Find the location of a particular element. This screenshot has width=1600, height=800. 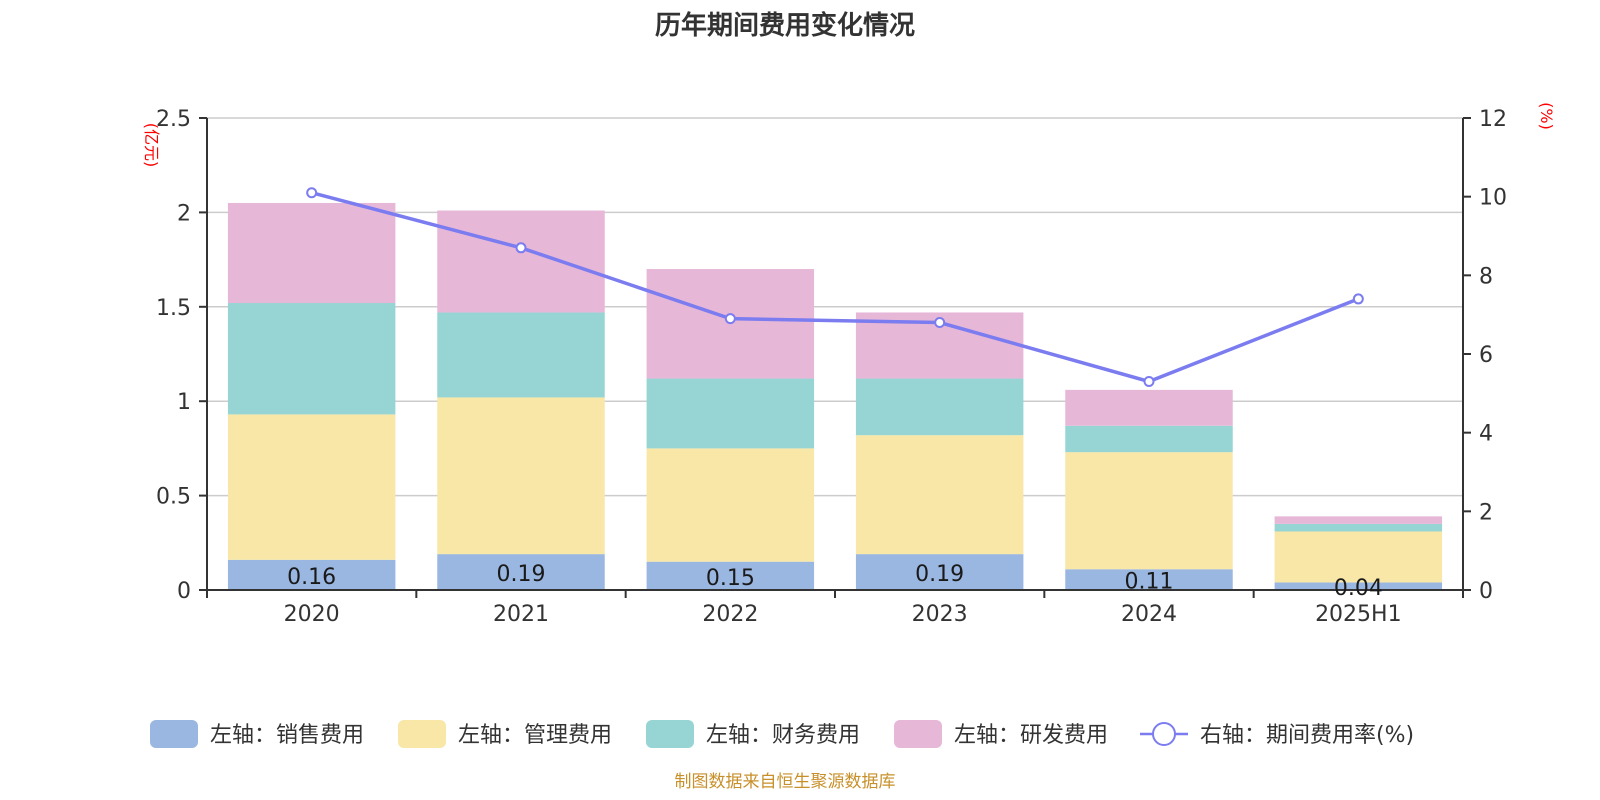

left-tick-label: 0 is located at coordinates (184, 591).